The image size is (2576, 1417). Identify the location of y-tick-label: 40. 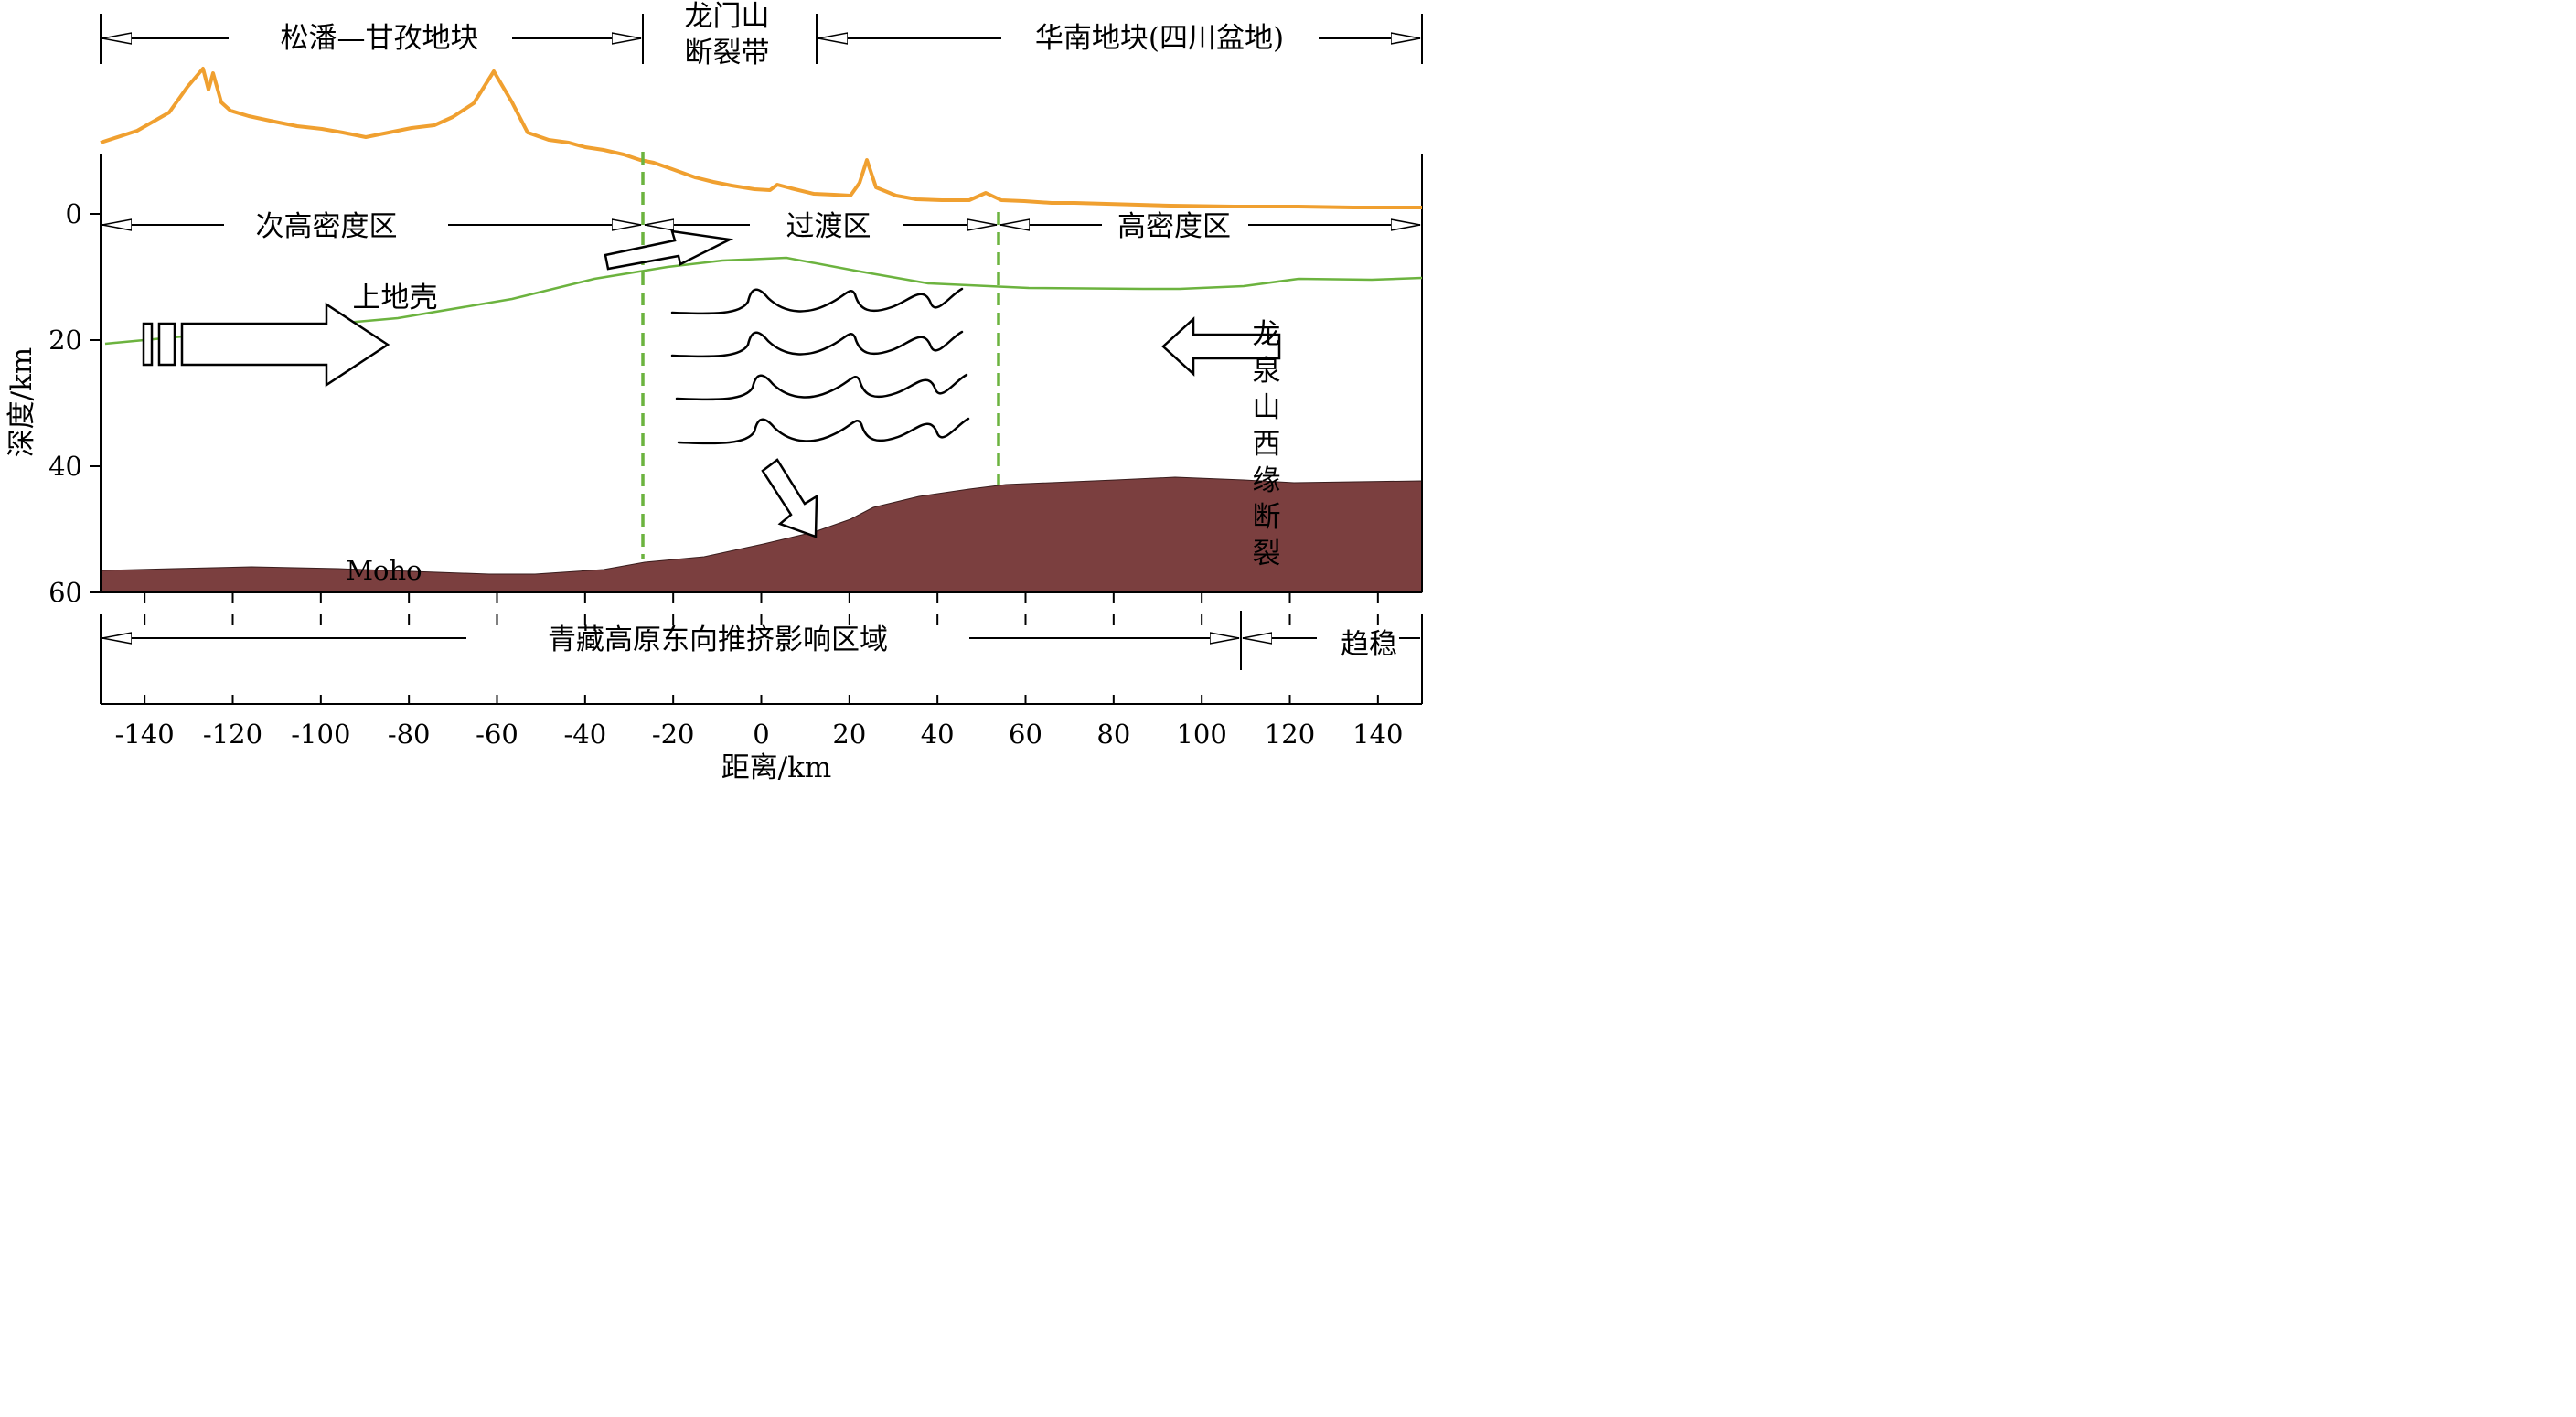
(65, 466).